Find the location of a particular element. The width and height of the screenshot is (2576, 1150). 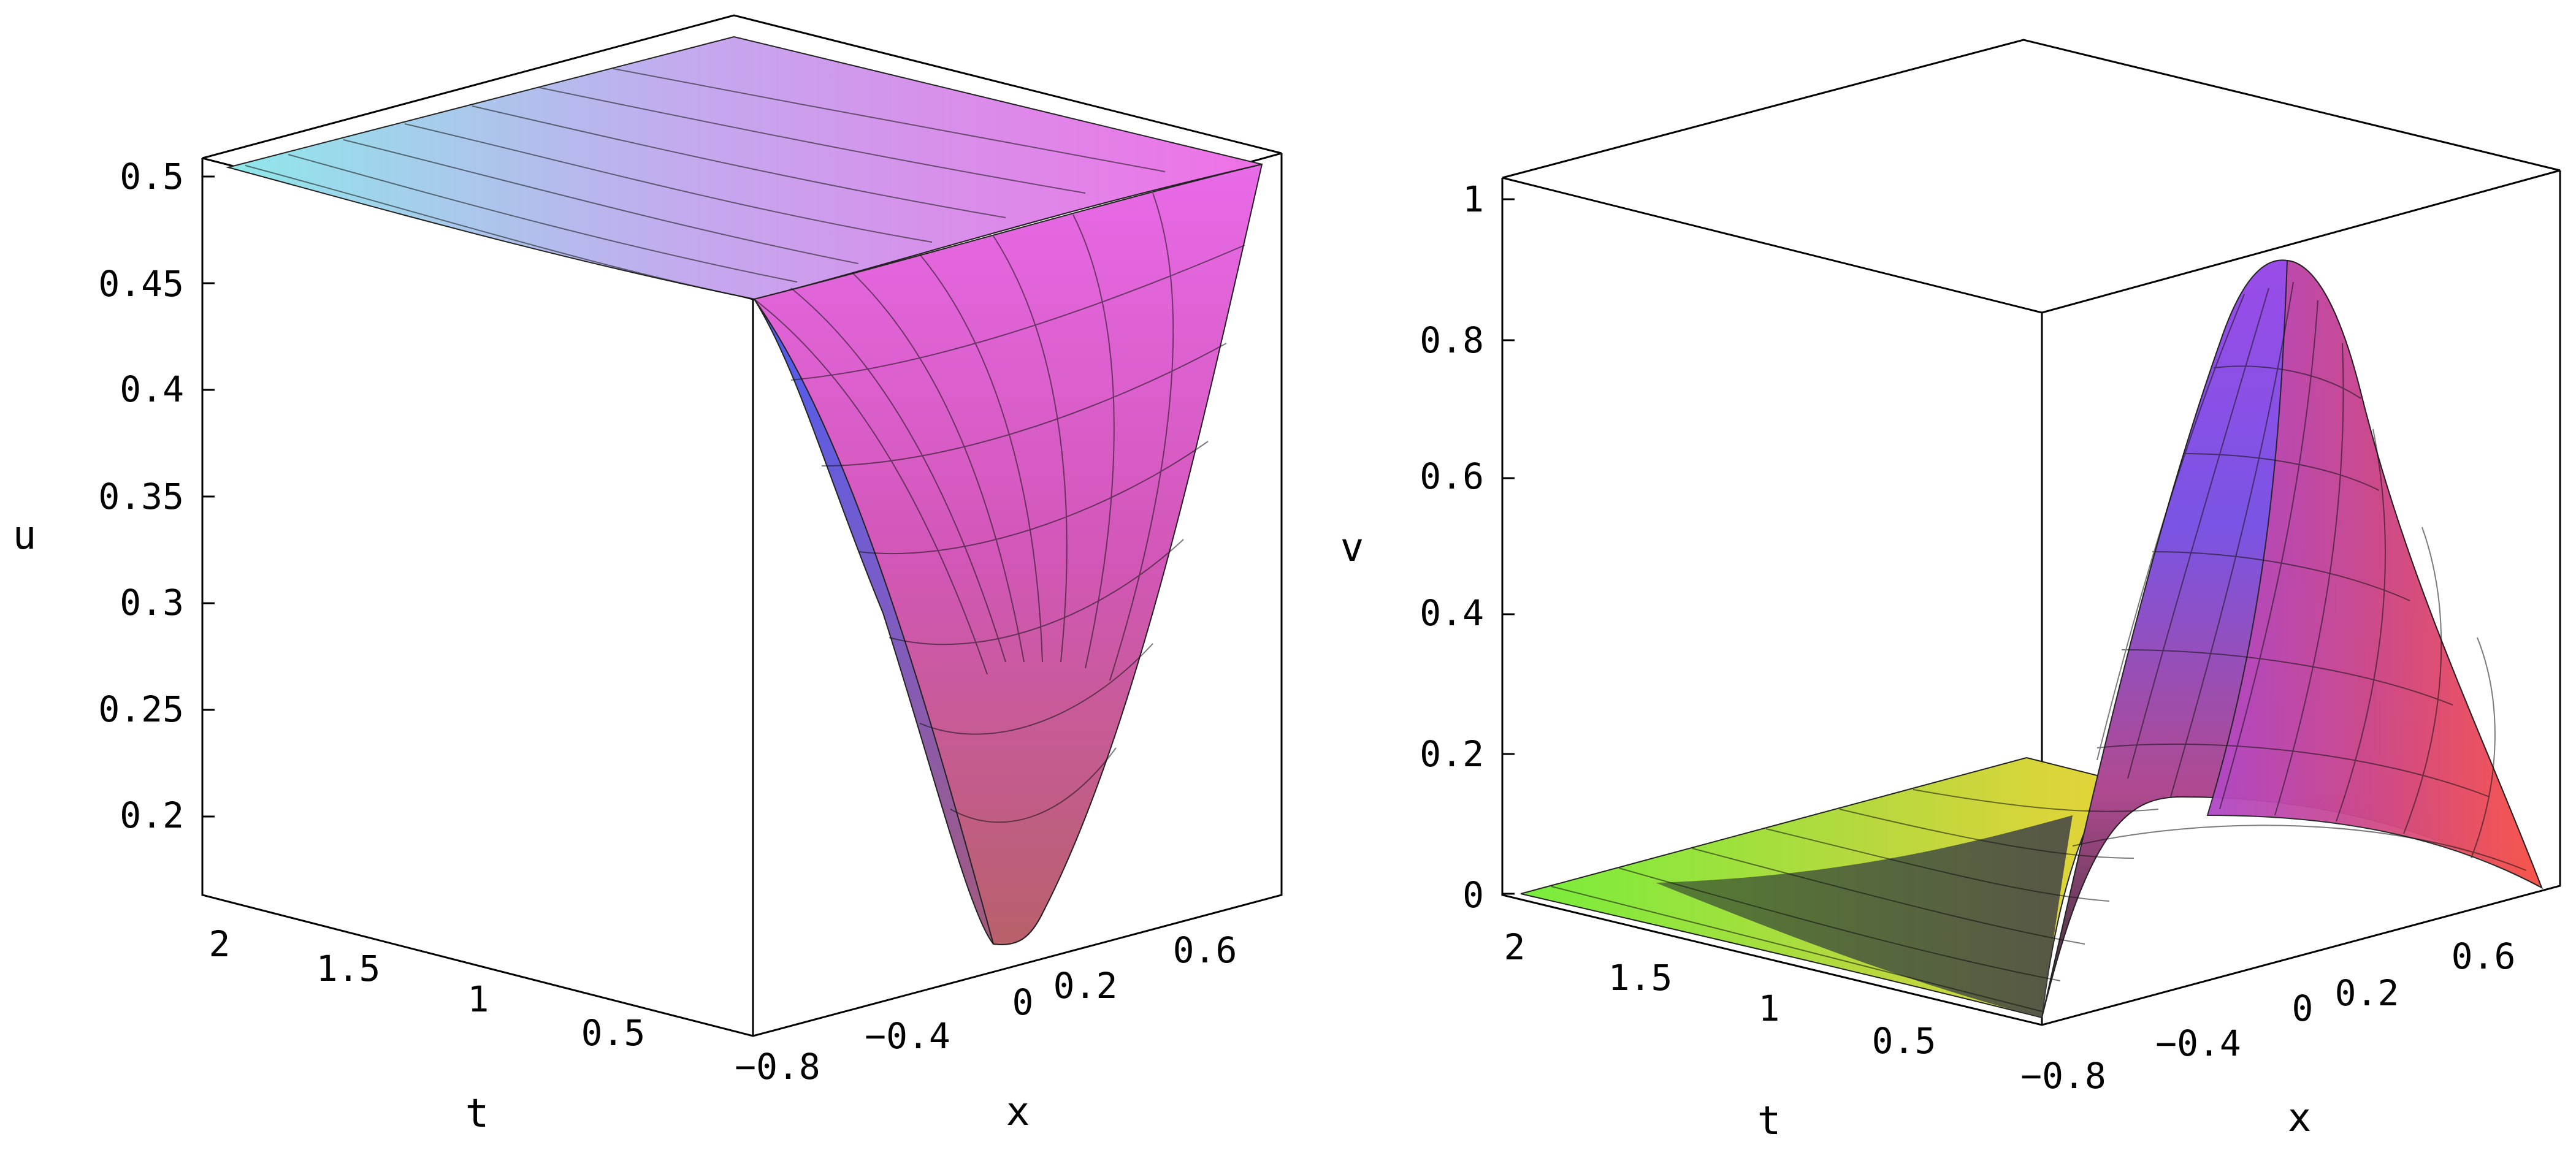

z-tick-label: 0.6 is located at coordinates (1452, 476).